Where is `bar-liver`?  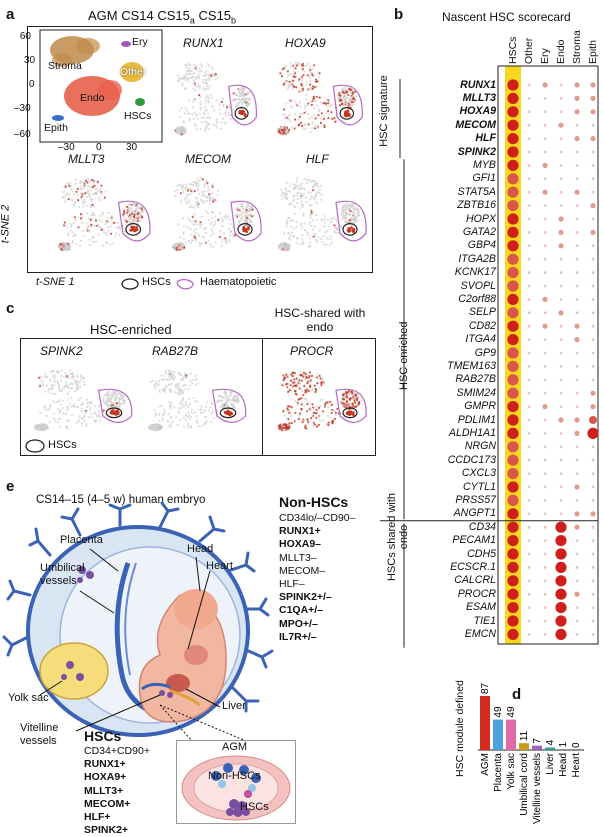
bar-liver is located at coordinates (550, 749).